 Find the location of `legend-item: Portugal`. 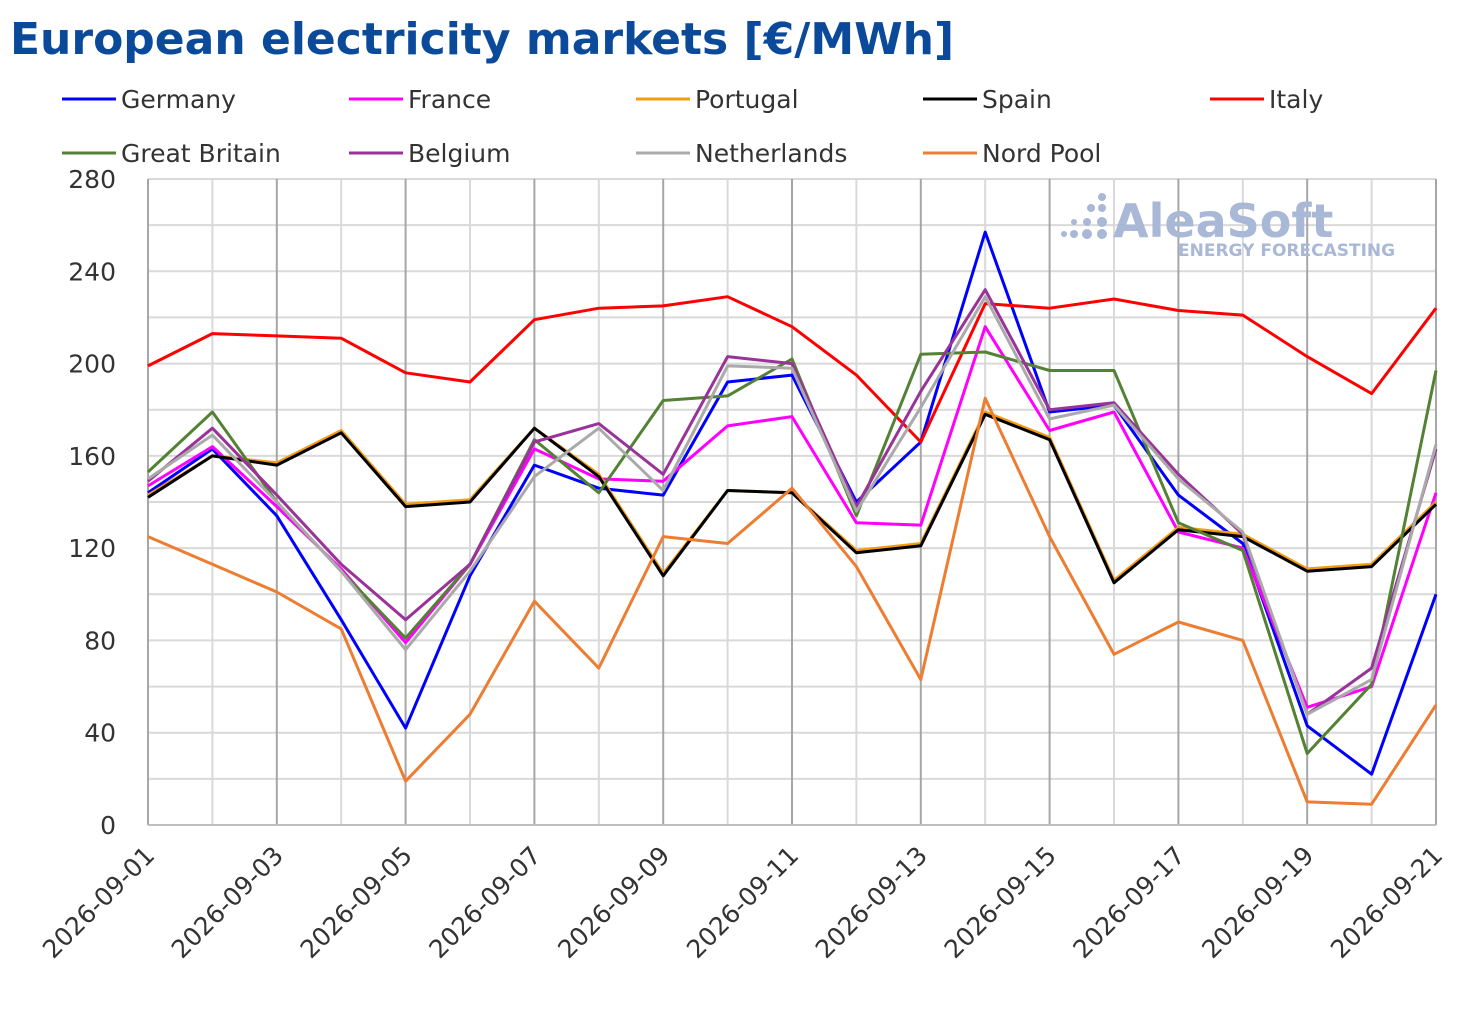

legend-item: Portugal is located at coordinates (717, 99).